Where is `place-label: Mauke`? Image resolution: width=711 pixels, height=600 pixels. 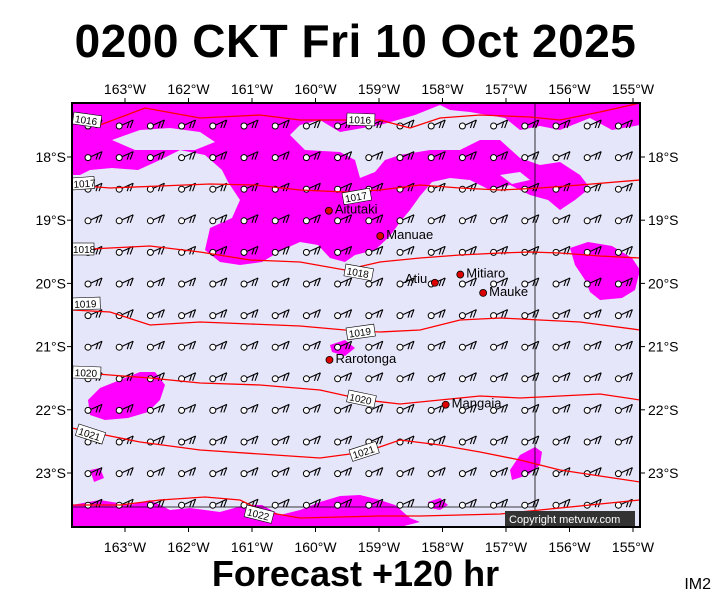
place-label: Mauke is located at coordinates (508, 291).